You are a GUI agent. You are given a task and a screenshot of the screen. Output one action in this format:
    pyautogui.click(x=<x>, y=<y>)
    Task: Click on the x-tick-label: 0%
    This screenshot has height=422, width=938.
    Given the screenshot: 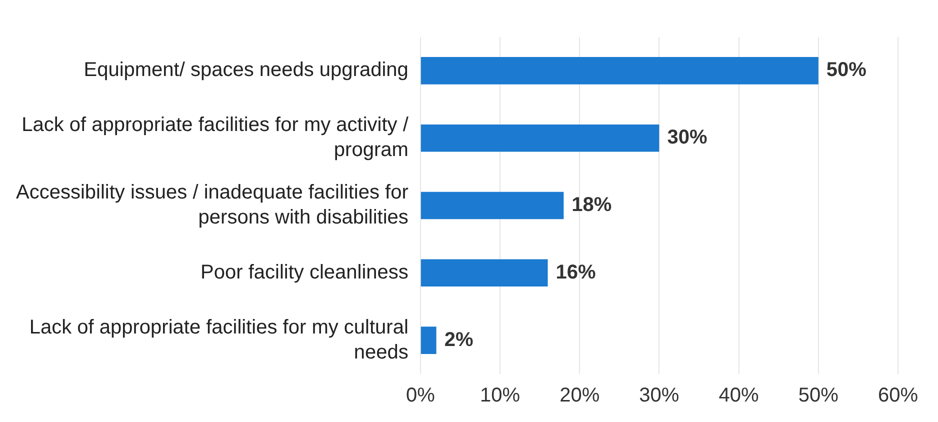 What is the action you would take?
    pyautogui.click(x=421, y=395)
    